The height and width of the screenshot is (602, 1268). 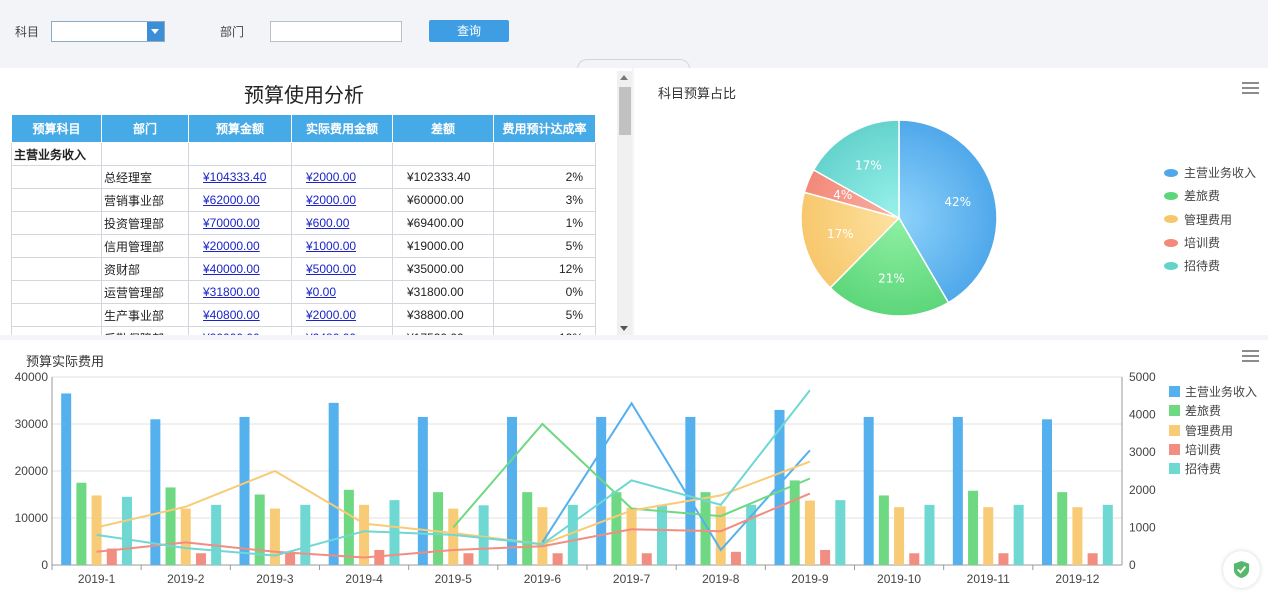 I want to click on scroll-down-icon, so click(x=624, y=328).